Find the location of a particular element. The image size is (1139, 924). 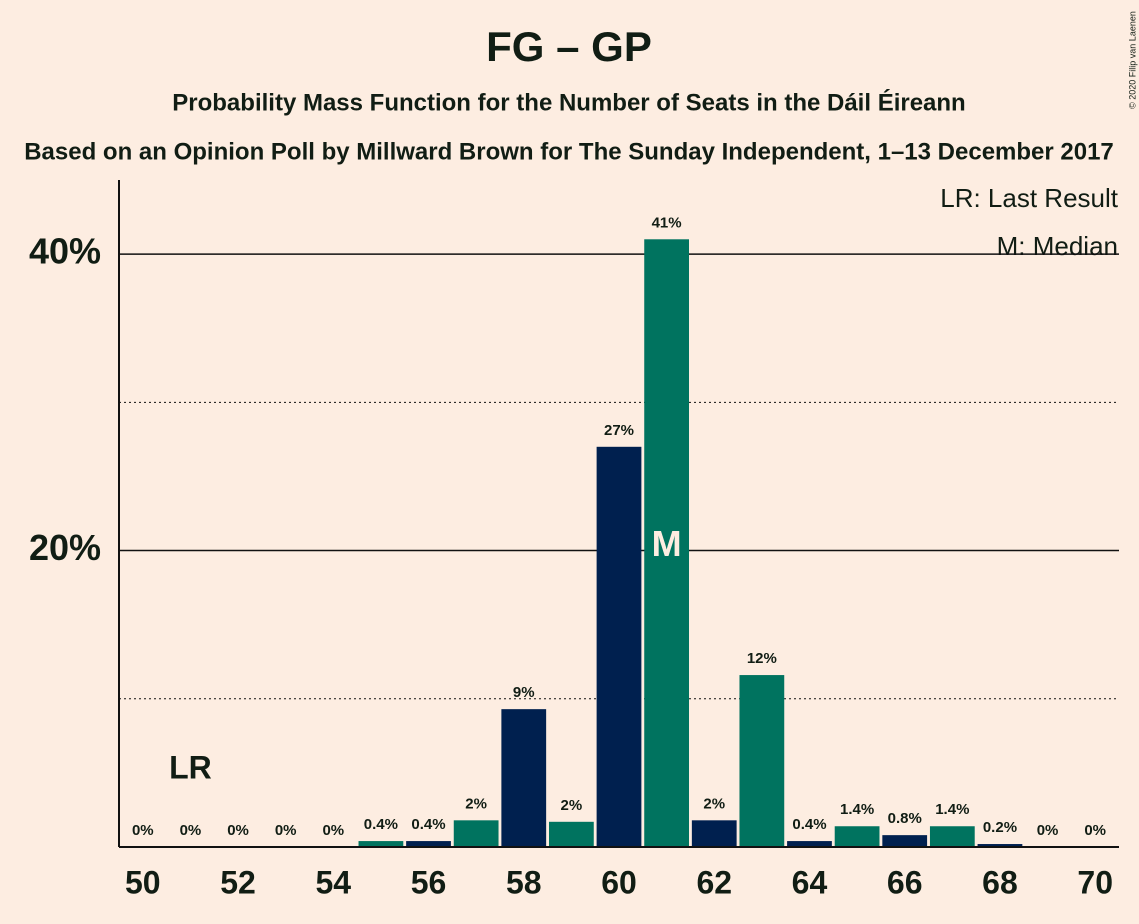

x-tick-label: 62 is located at coordinates (714, 882).